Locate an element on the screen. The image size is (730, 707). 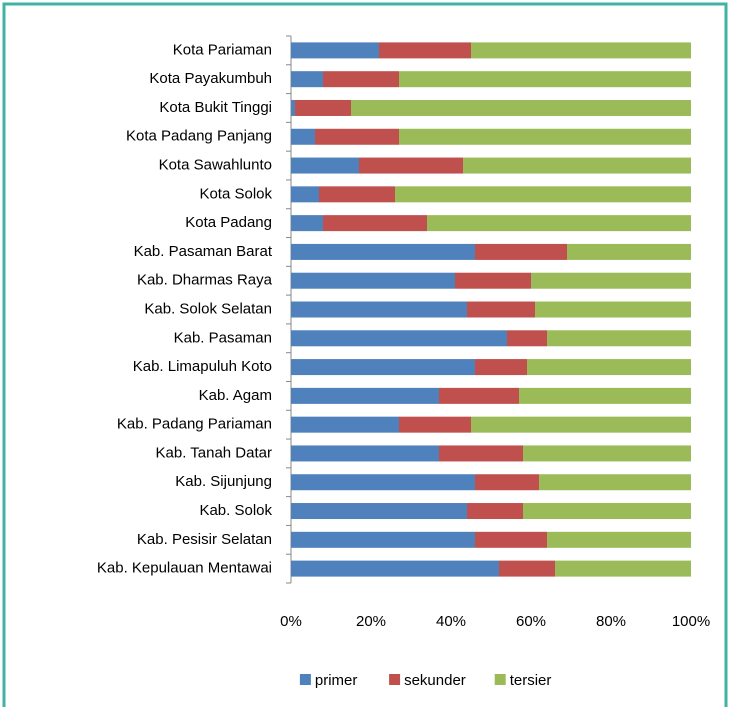
category-label: Kab. Solok is located at coordinates (235, 510).